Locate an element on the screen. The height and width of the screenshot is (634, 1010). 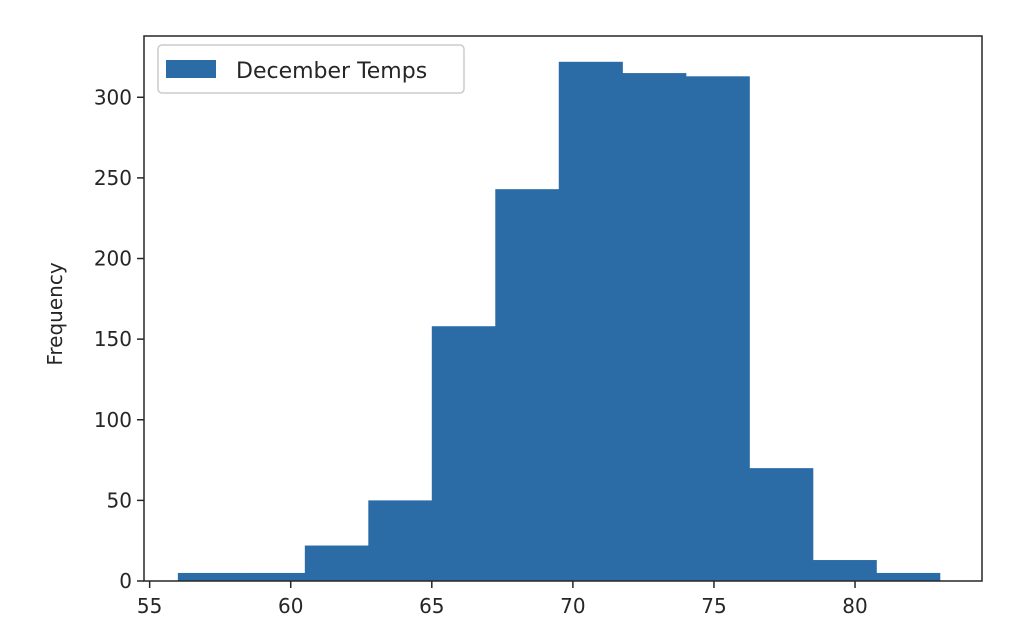
y-tick-label: 150 is located at coordinates (113, 339).